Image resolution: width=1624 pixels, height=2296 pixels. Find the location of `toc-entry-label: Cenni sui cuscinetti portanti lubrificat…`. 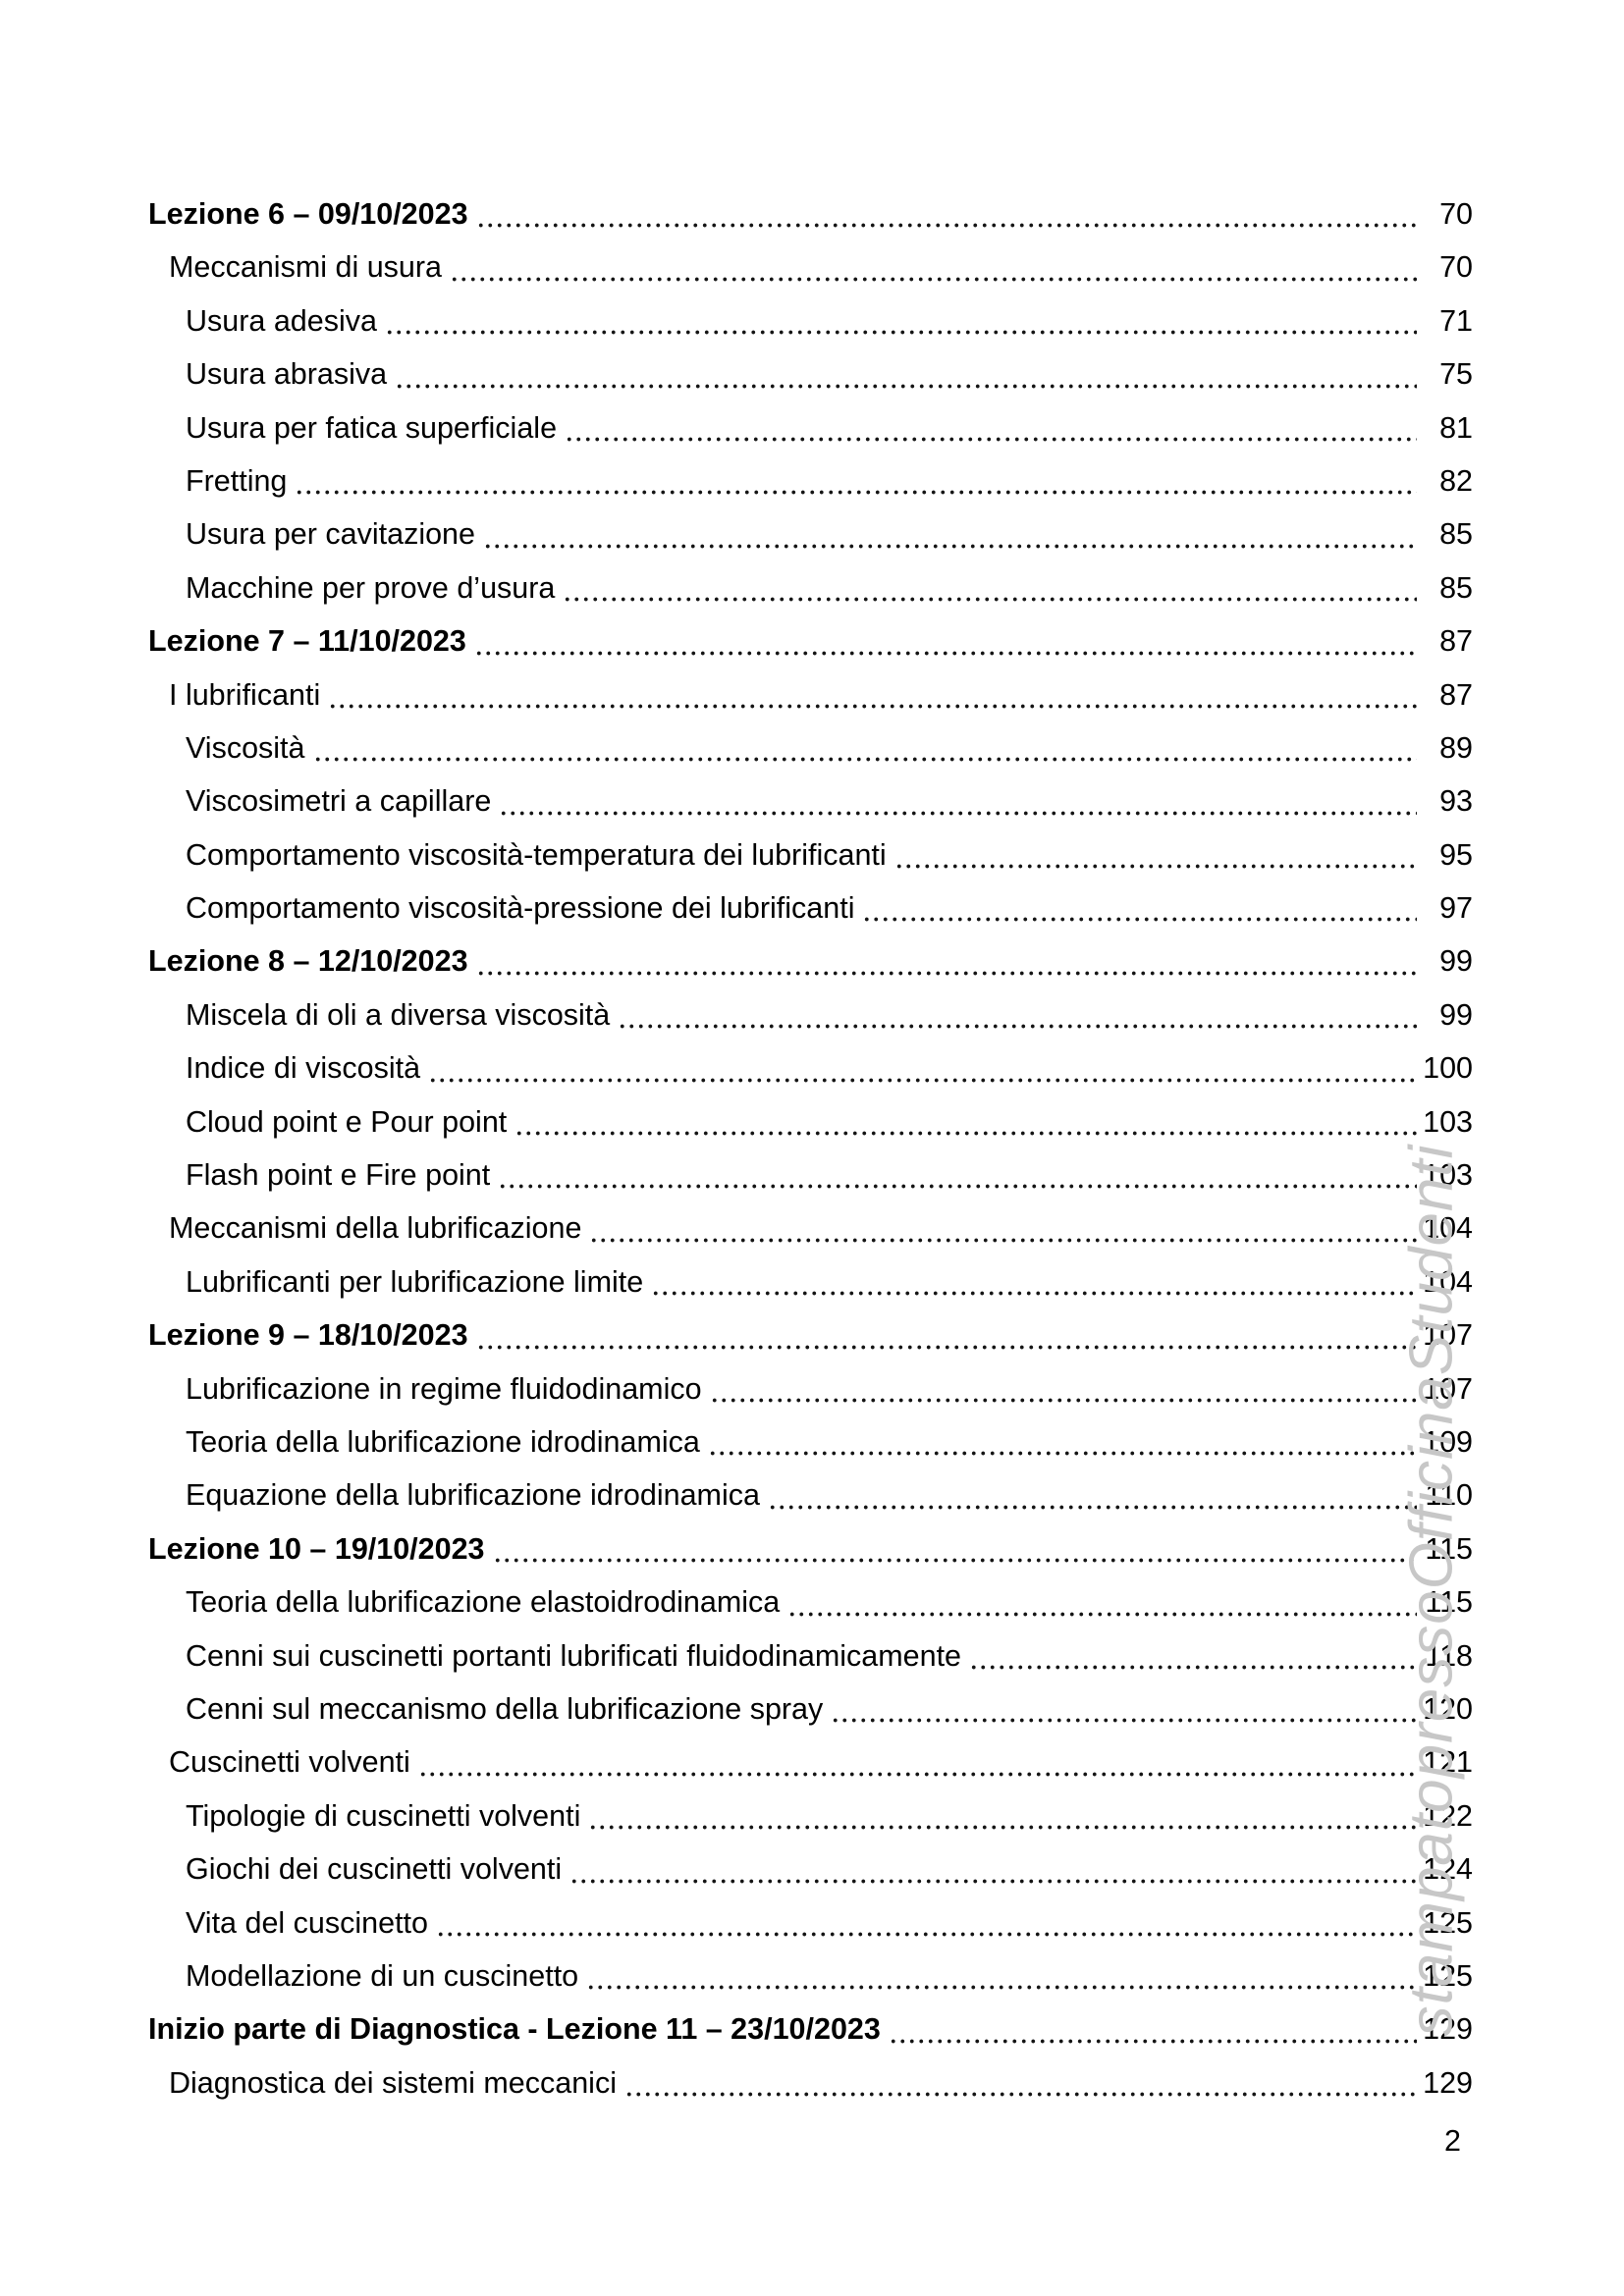

toc-entry-label: Cenni sui cuscinetti portanti lubrificat… is located at coordinates (574, 1655).